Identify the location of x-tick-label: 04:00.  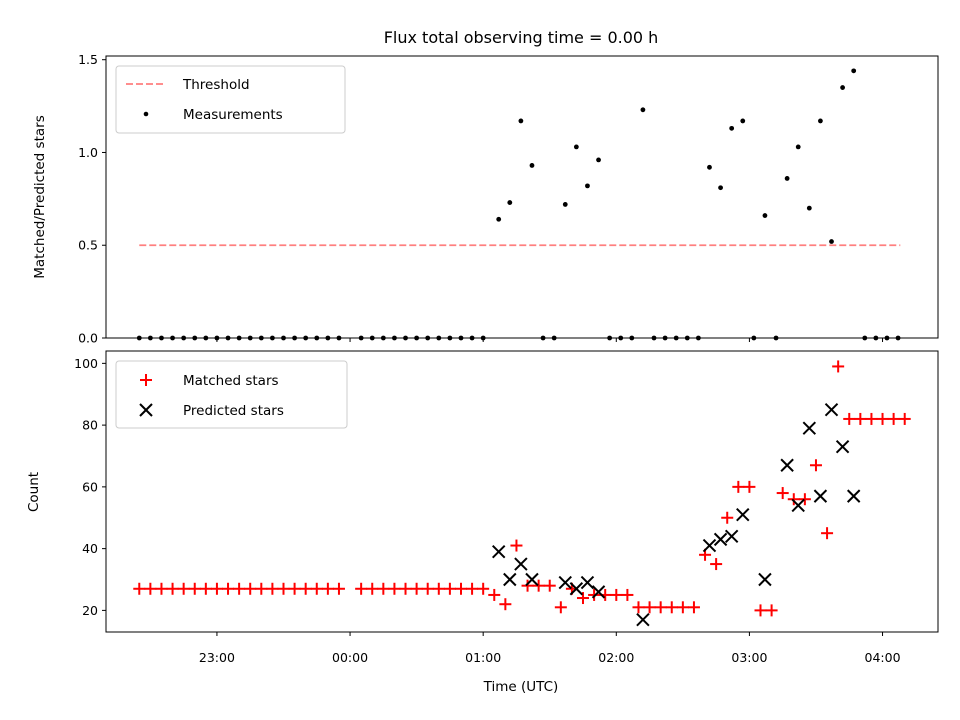
(883, 657).